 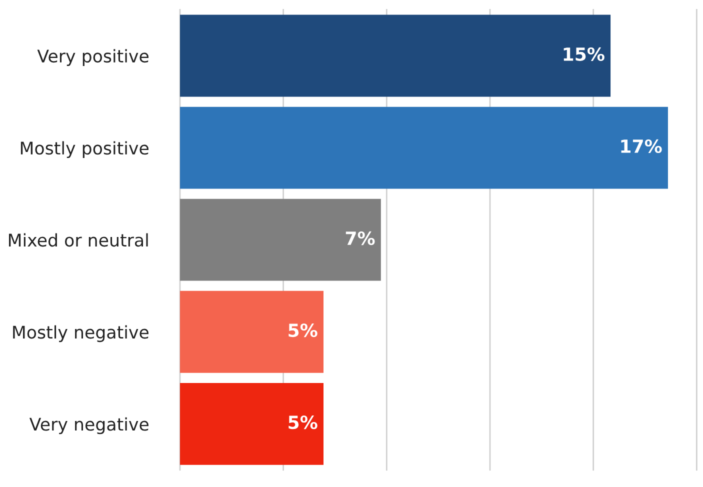 I want to click on data-label: 17%, so click(x=641, y=146).